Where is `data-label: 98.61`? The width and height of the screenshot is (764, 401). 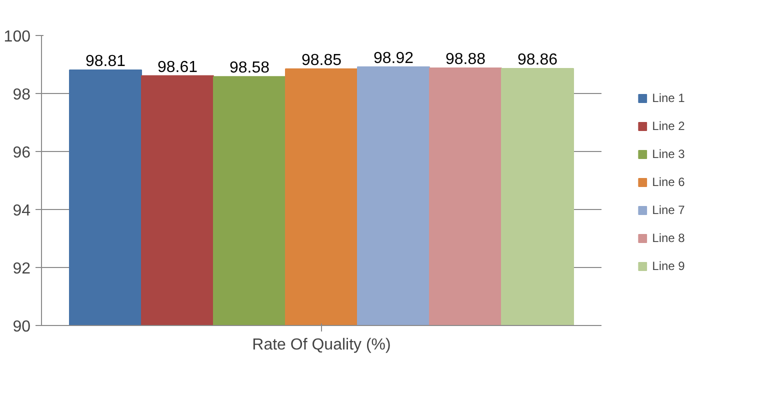 data-label: 98.61 is located at coordinates (177, 67).